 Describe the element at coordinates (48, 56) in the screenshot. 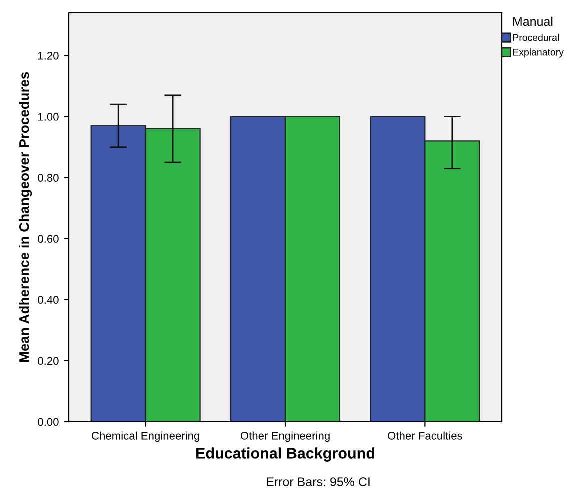

I see `y-tick-label: 1.20` at that location.